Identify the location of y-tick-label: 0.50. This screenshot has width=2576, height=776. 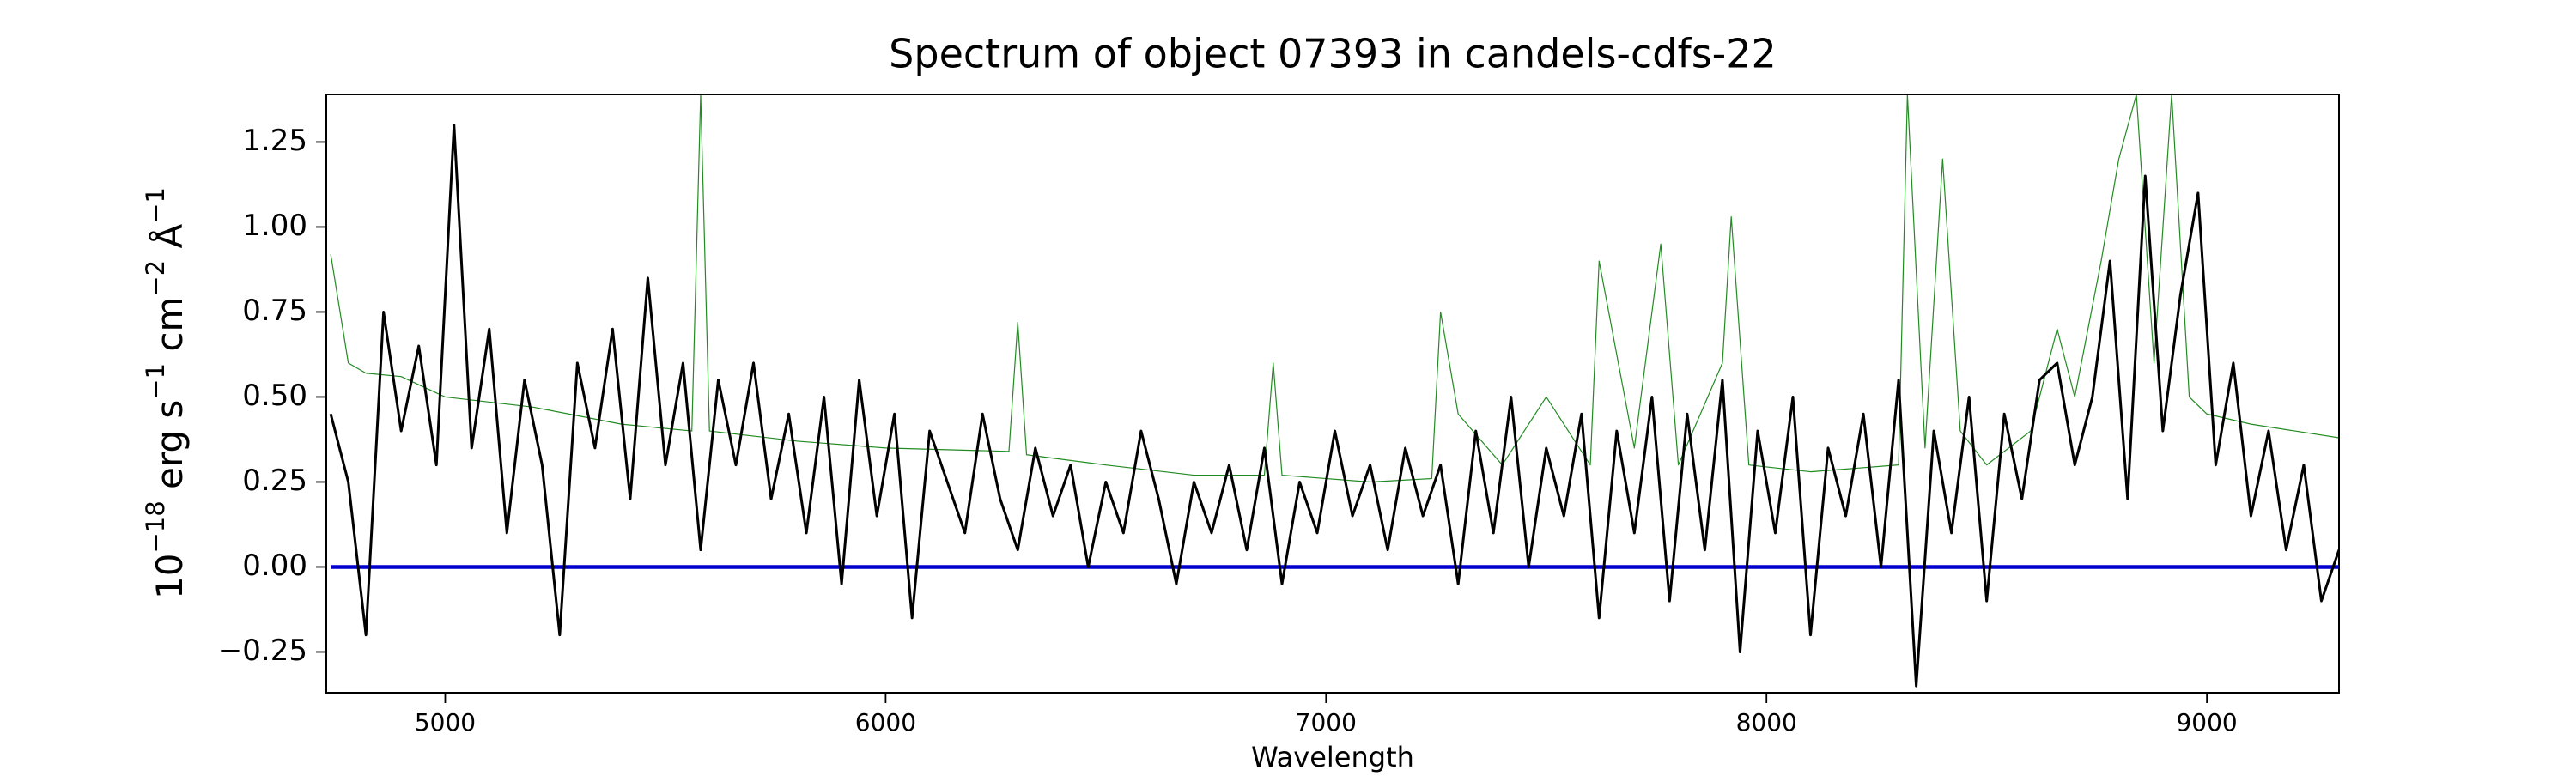
(274, 396).